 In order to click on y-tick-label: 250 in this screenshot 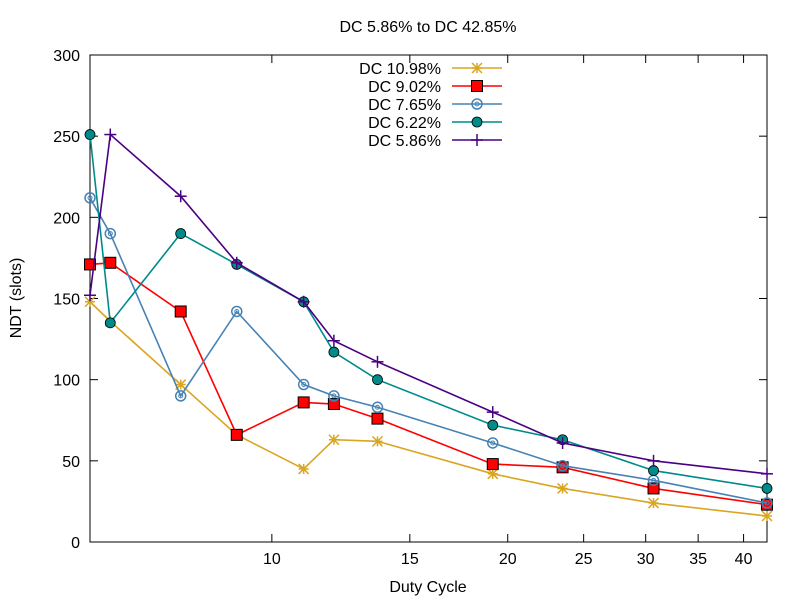, I will do `click(66, 137)`.